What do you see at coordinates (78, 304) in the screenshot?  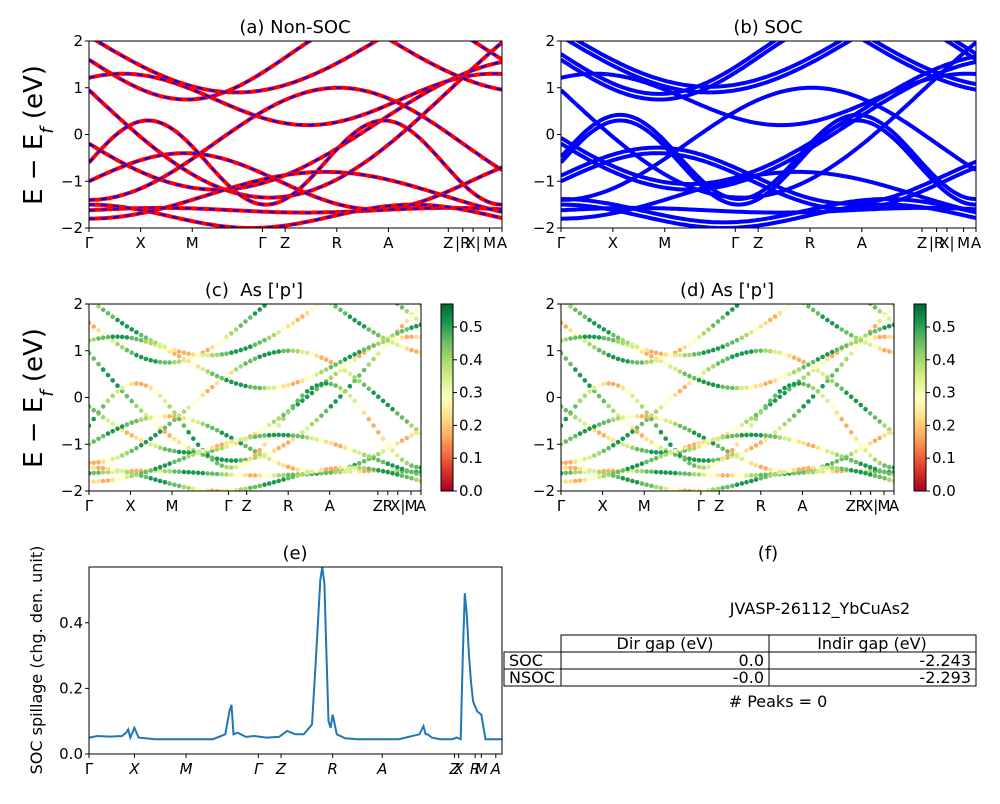 I see `y-tick-label: 2` at bounding box center [78, 304].